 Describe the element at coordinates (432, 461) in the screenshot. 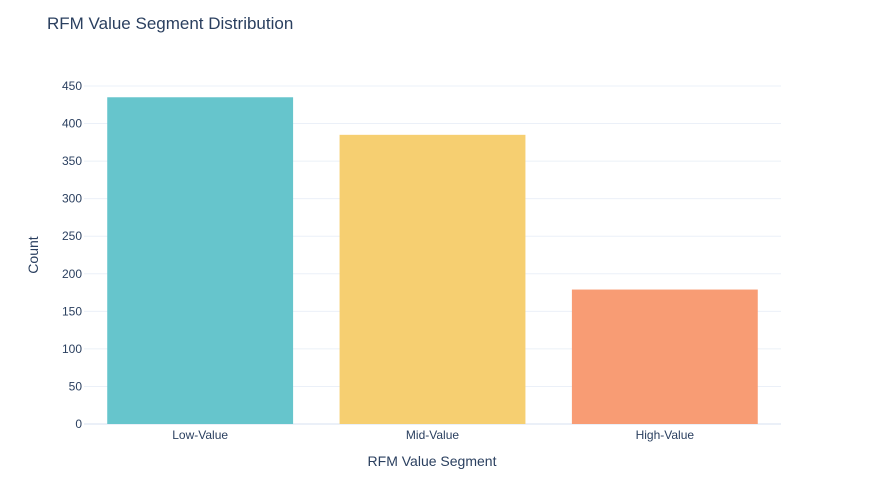

I see `x-axis-title: RFM Value Segment` at that location.